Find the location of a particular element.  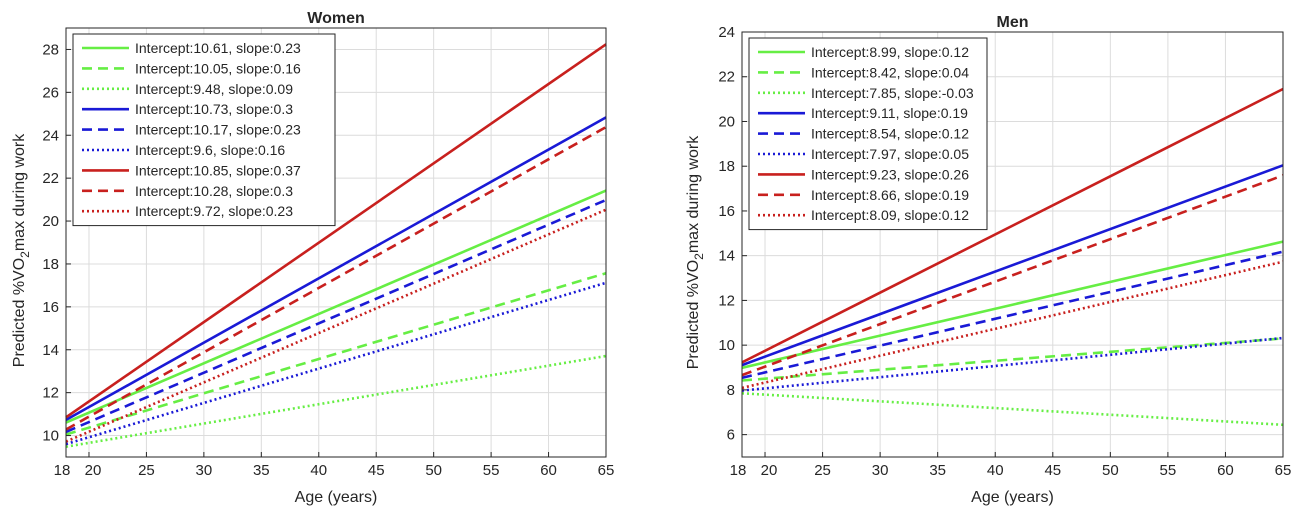

legend-item-label: Intercept:8.54, slope:0.12 is located at coordinates (890, 134).